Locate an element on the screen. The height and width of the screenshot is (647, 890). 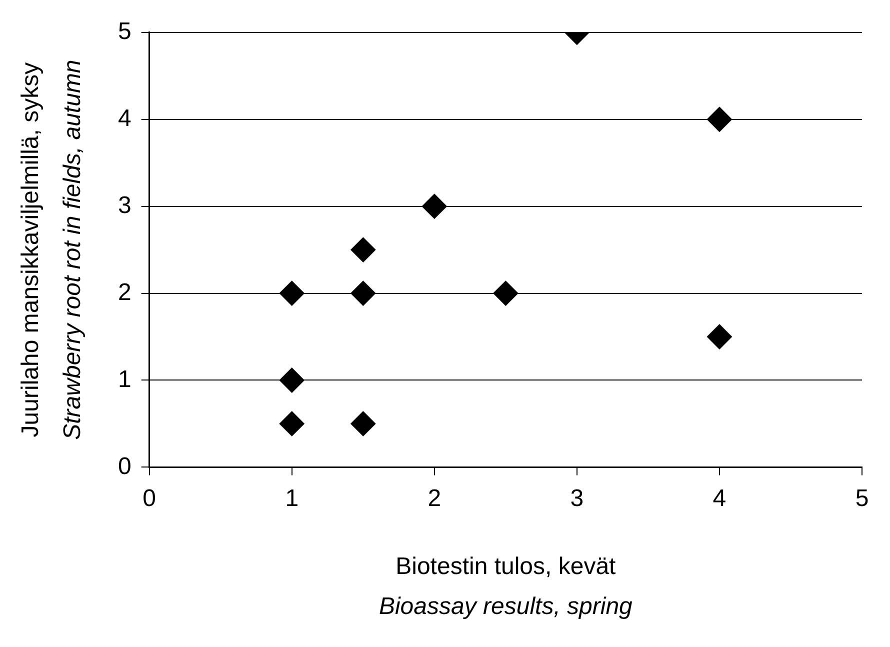
x-tick-label: 1 is located at coordinates (292, 498).